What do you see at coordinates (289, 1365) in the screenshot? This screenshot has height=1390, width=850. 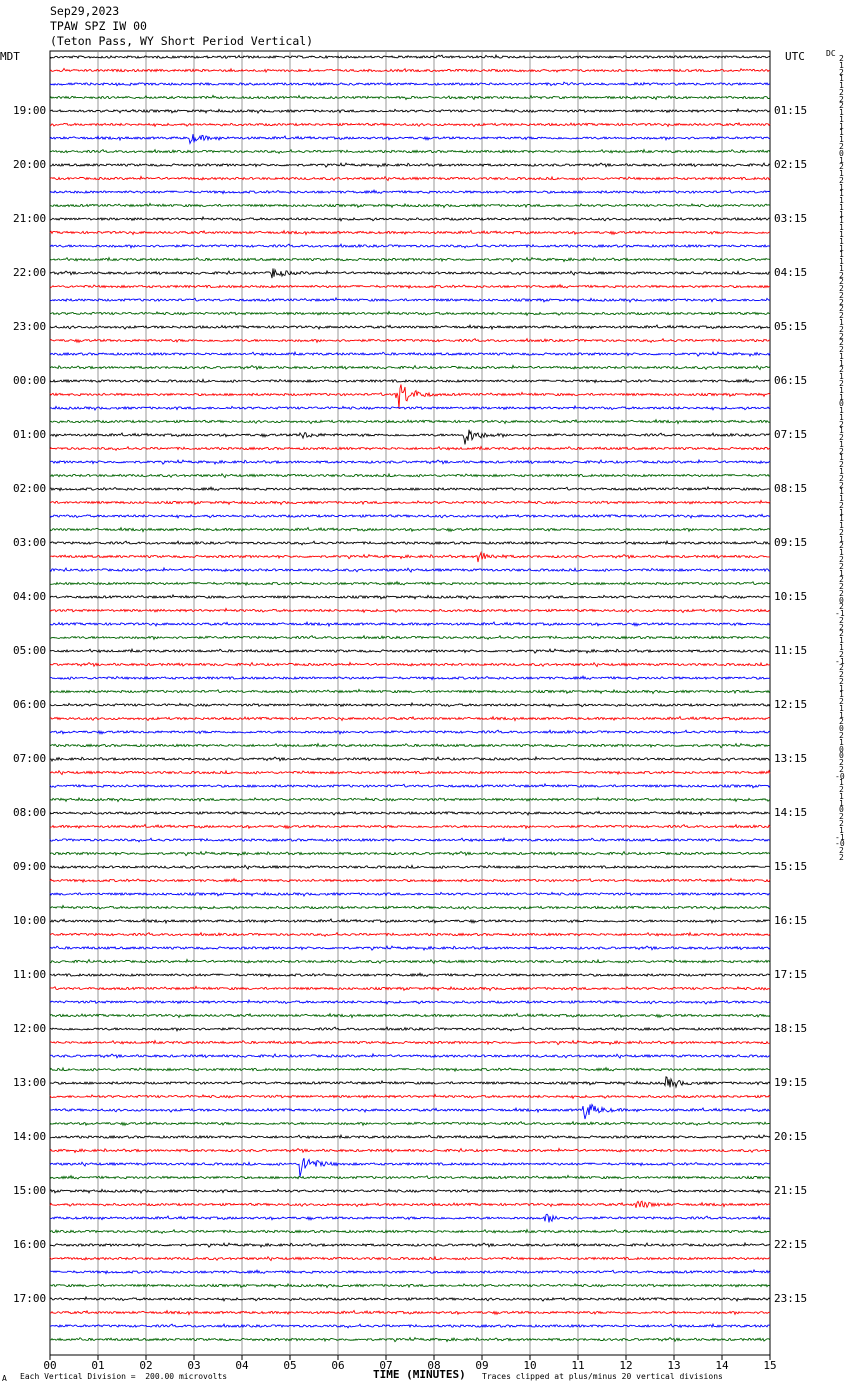 I see `x-tick-label: 05` at bounding box center [289, 1365].